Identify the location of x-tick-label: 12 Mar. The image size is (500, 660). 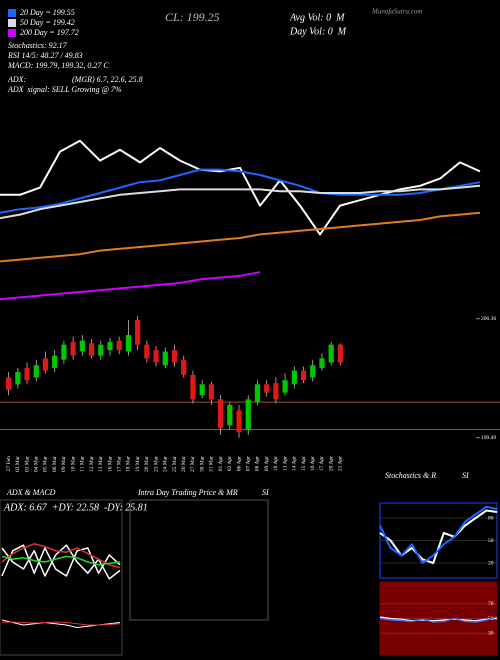
(92, 464).